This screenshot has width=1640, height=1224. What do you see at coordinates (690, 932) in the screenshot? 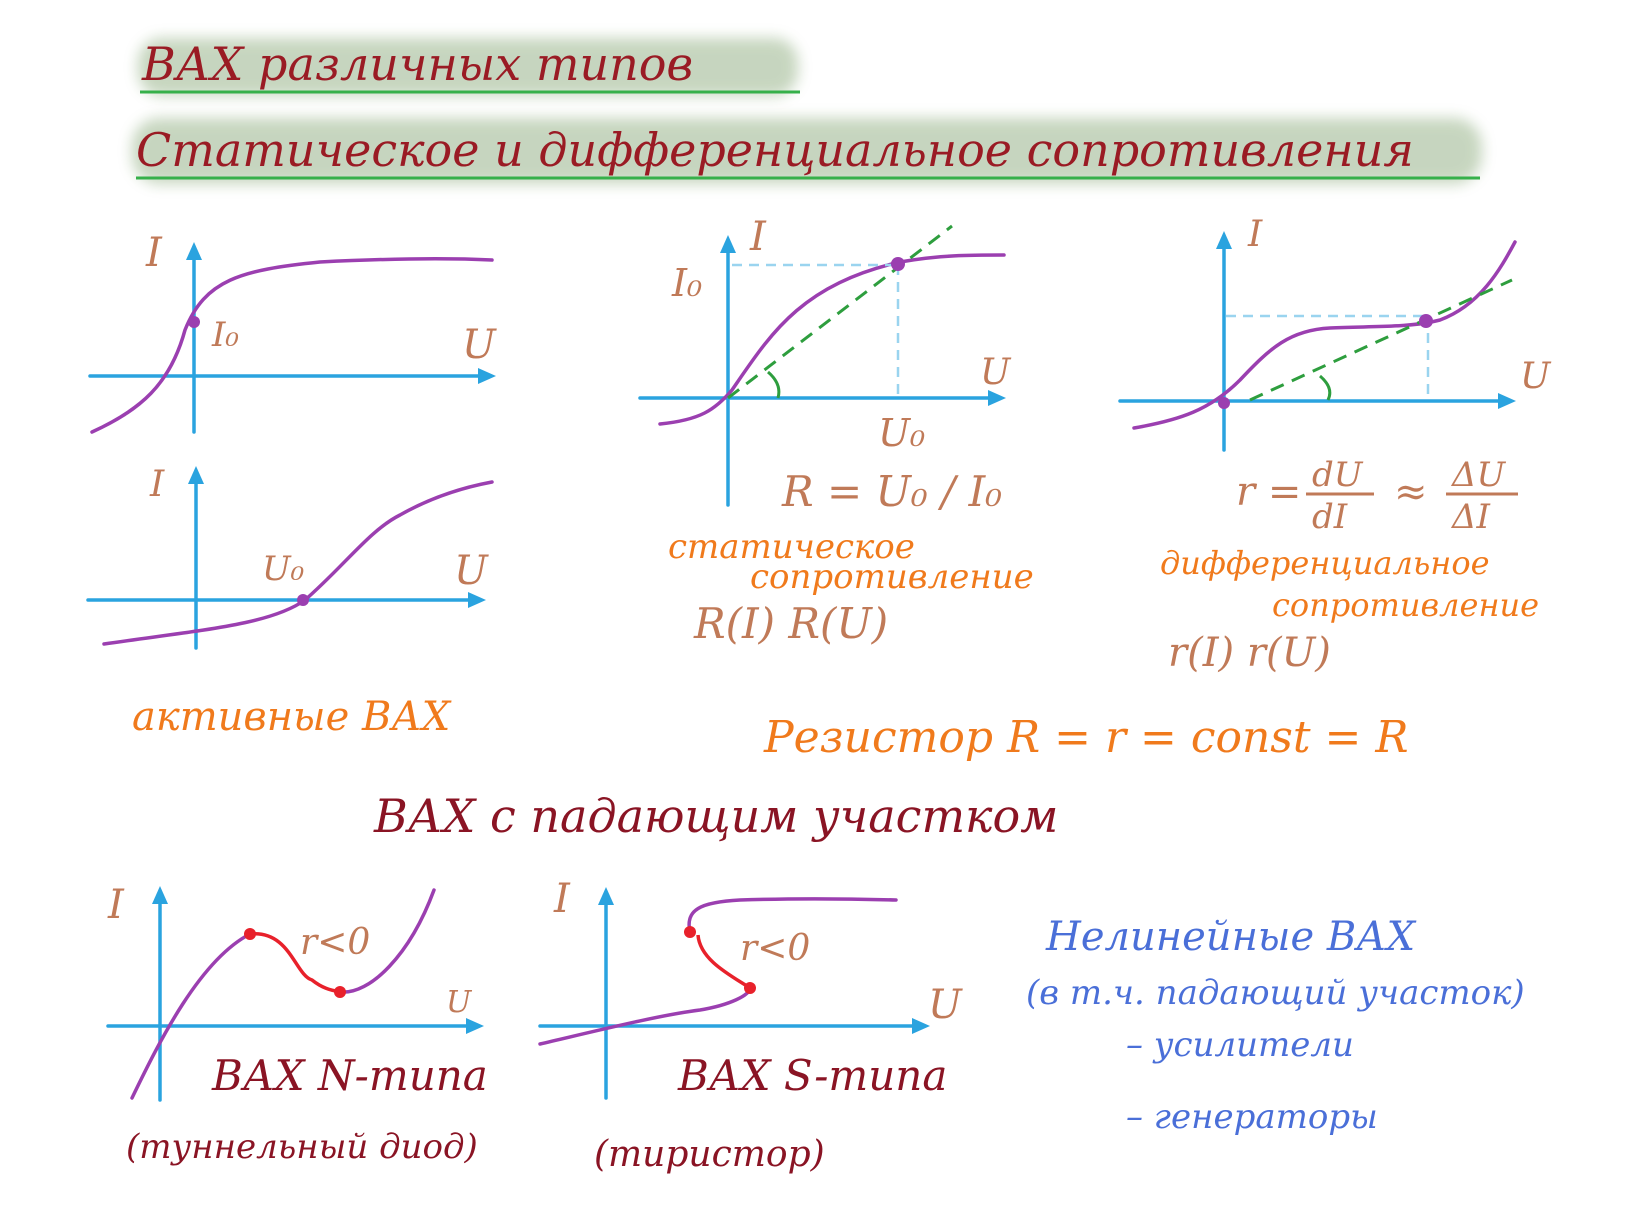
I see `upper-turn-point` at bounding box center [690, 932].